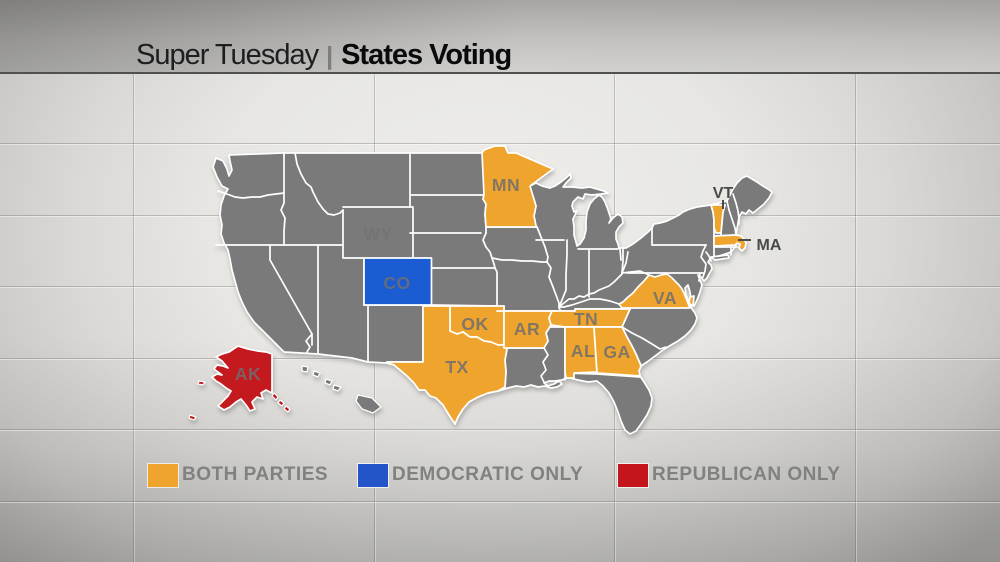 This screenshot has width=1000, height=562. What do you see at coordinates (248, 374) in the screenshot?
I see `svg-text: AK` at bounding box center [248, 374].